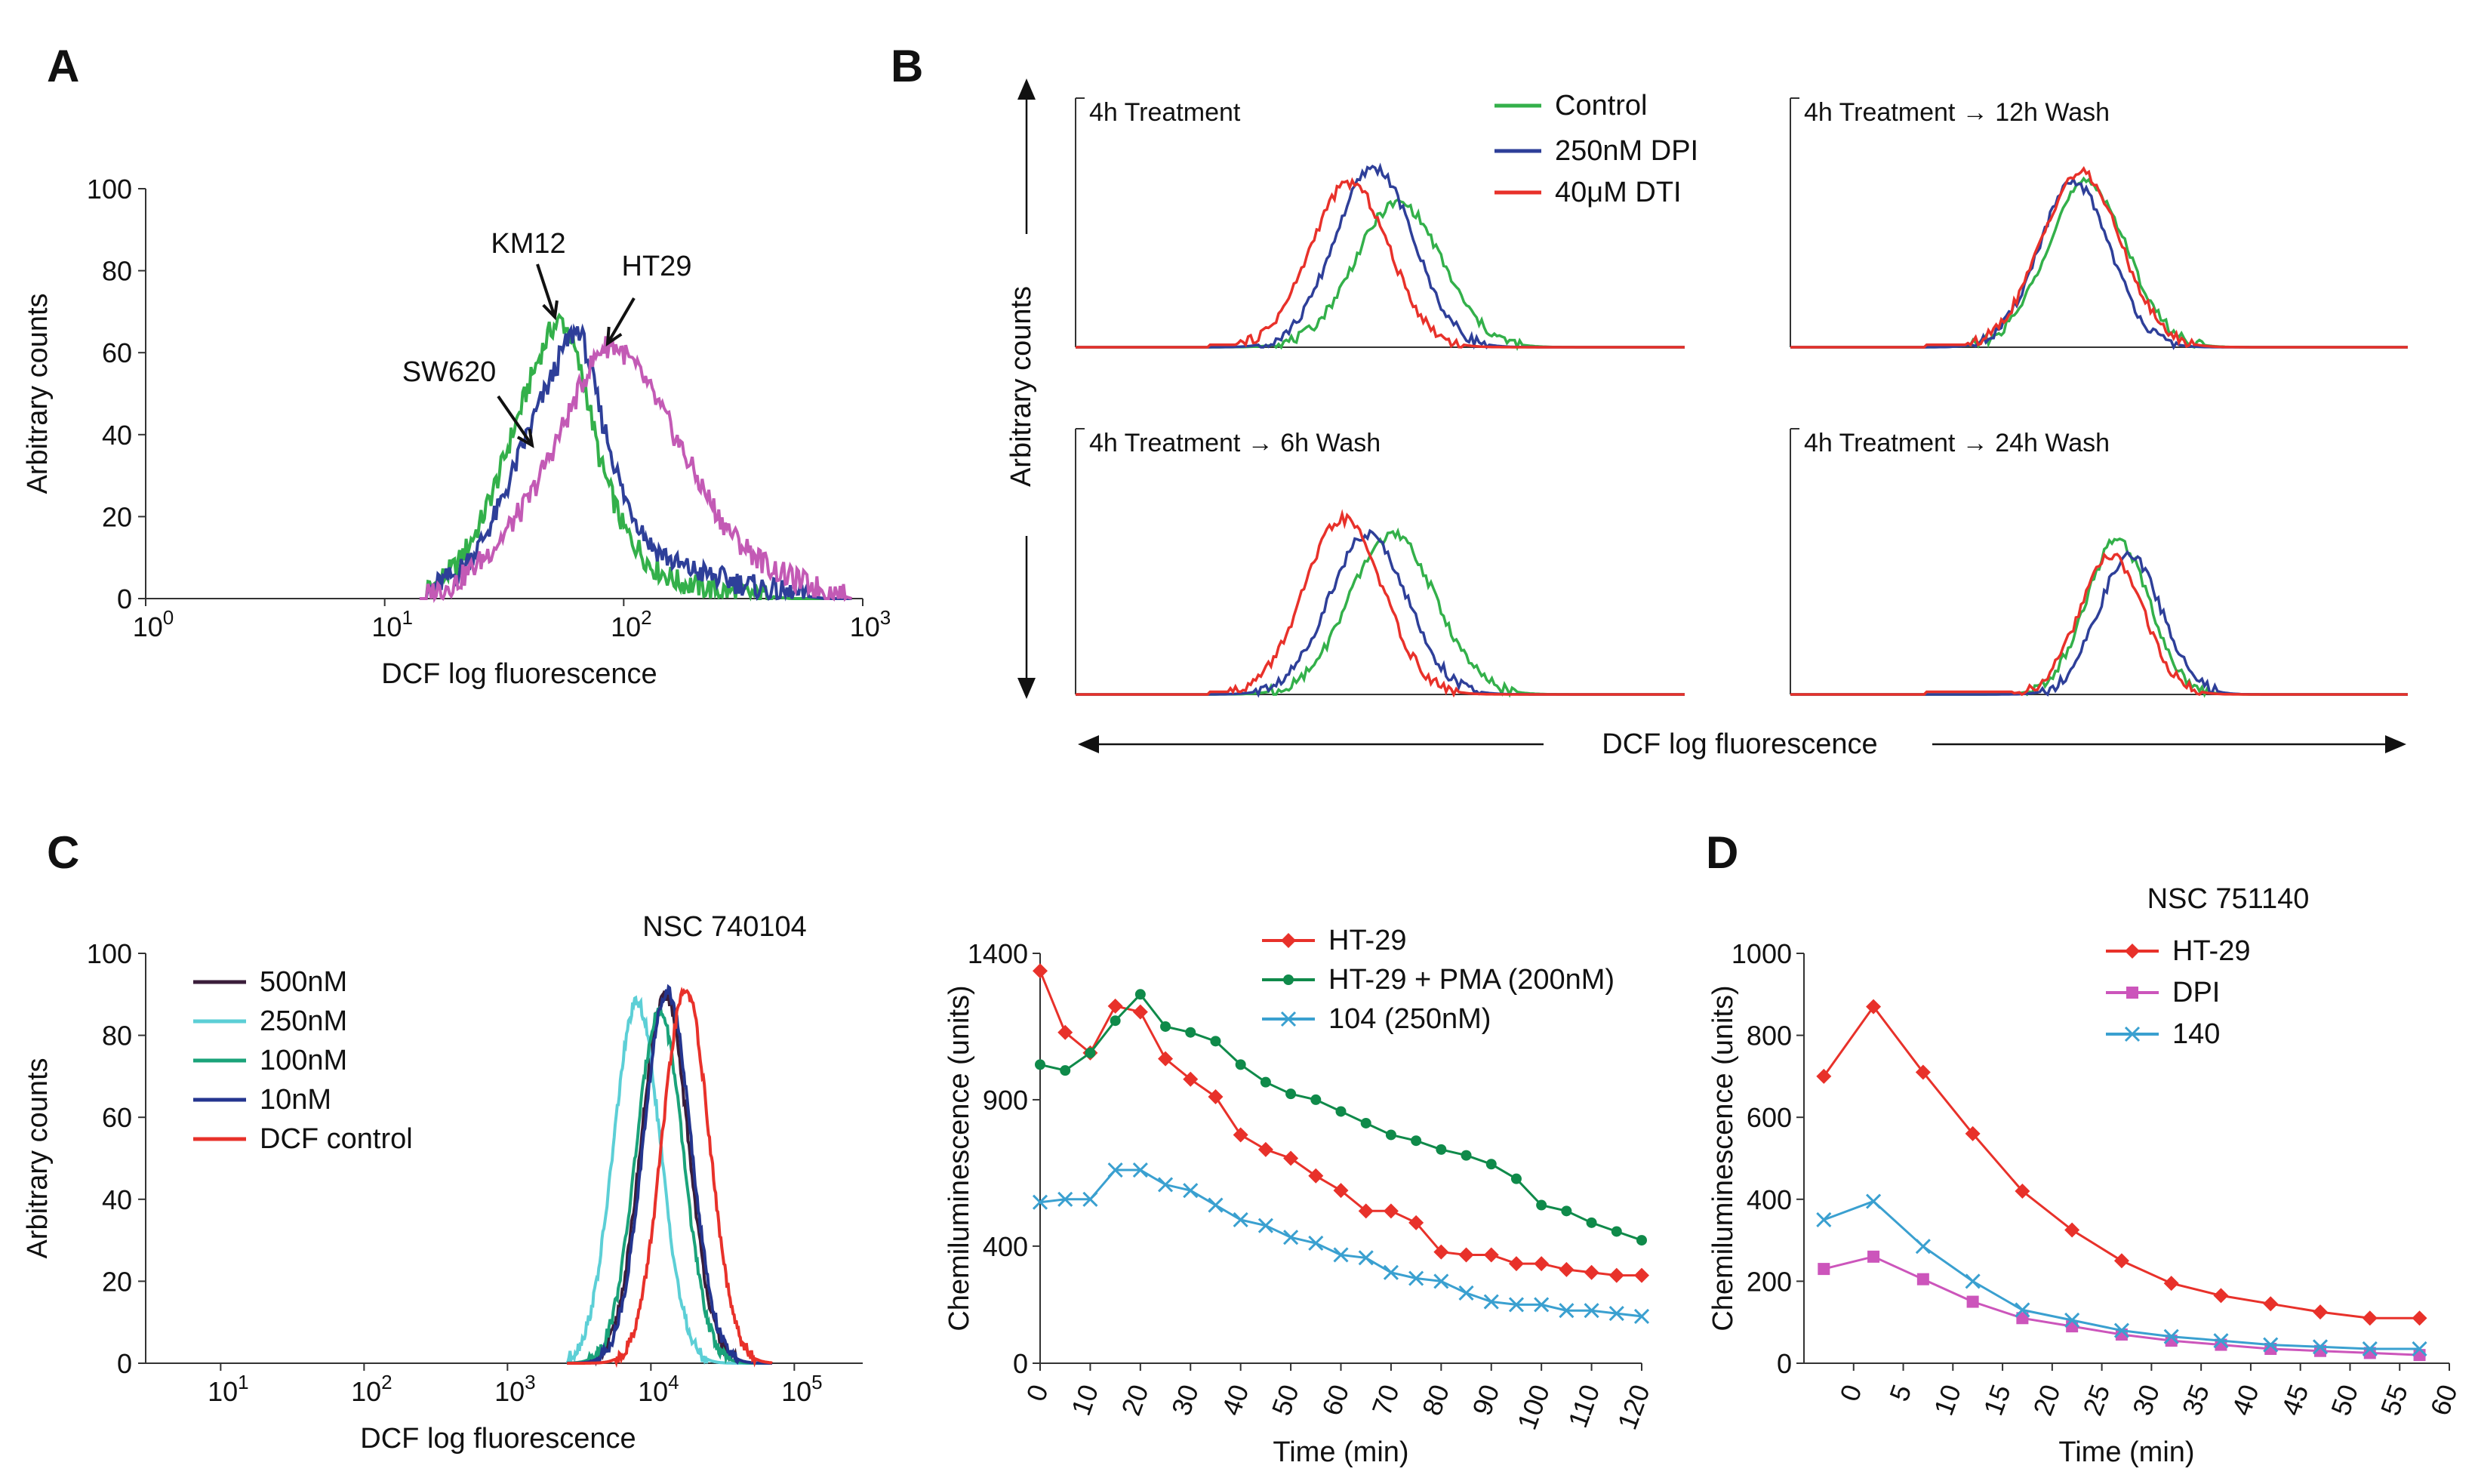 Image resolution: width=2478 pixels, height=1484 pixels. I want to click on panel-label-c: C, so click(63, 852).